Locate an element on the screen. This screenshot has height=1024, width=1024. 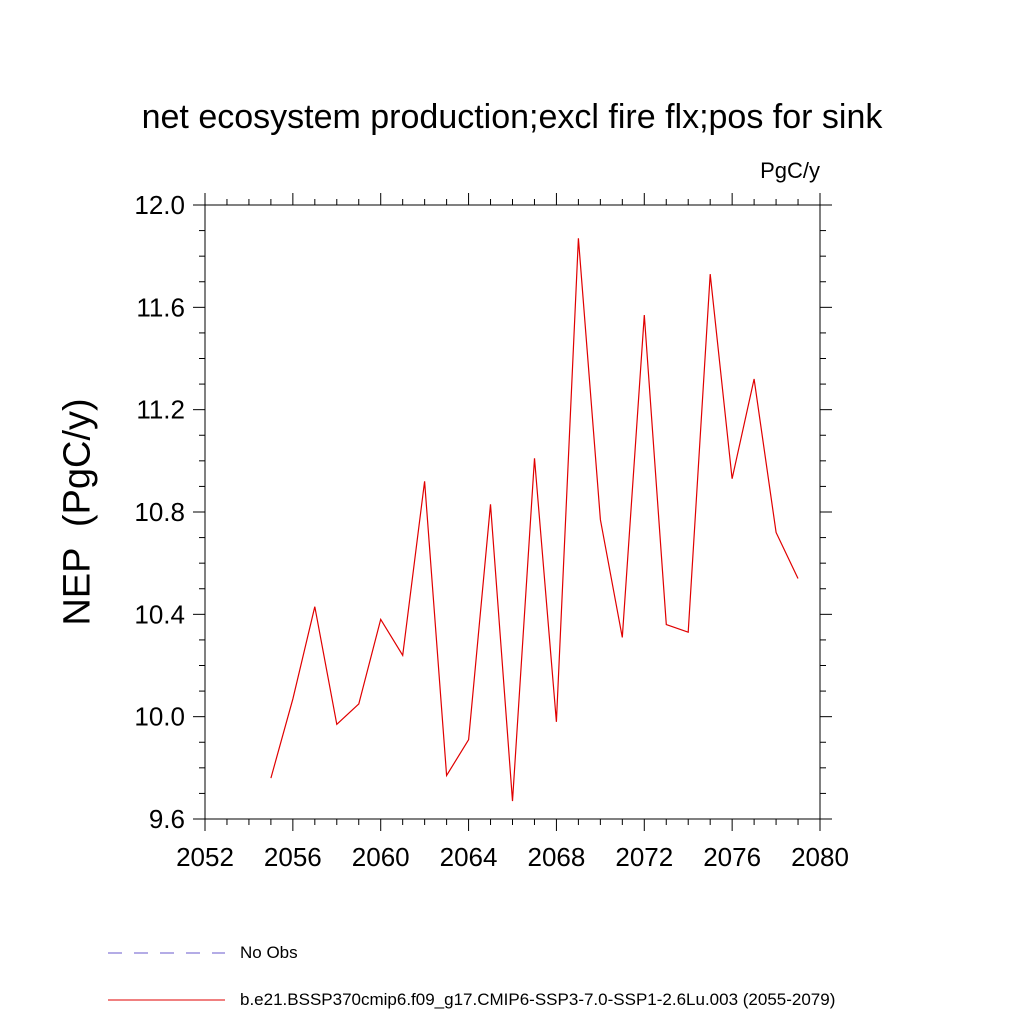
x-tick-label: 2060 is located at coordinates (381, 857).